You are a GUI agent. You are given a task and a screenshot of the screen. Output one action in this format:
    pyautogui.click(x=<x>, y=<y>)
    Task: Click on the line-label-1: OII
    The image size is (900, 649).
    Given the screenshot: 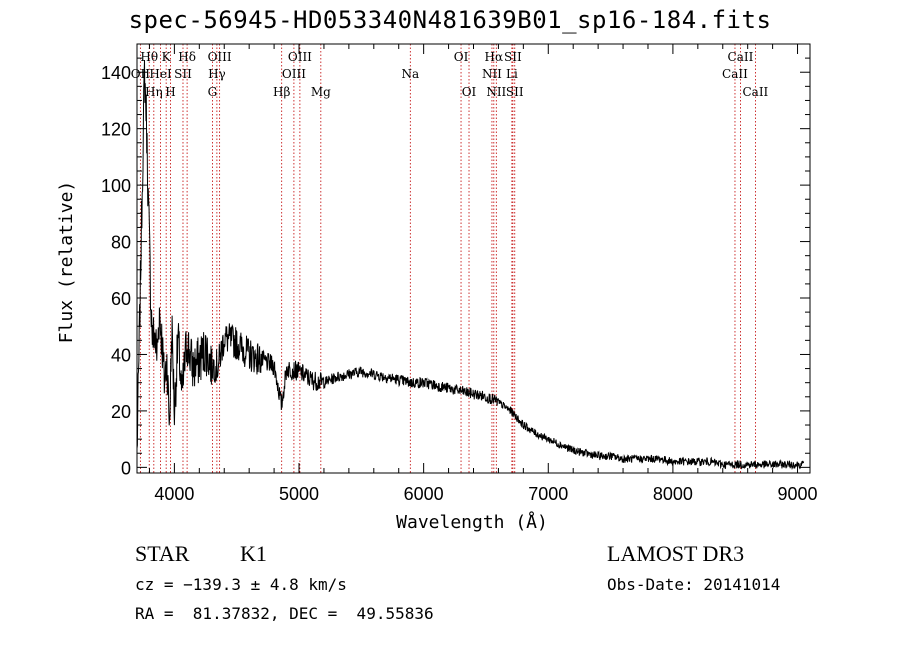 What is the action you would take?
    pyautogui.click(x=141, y=74)
    